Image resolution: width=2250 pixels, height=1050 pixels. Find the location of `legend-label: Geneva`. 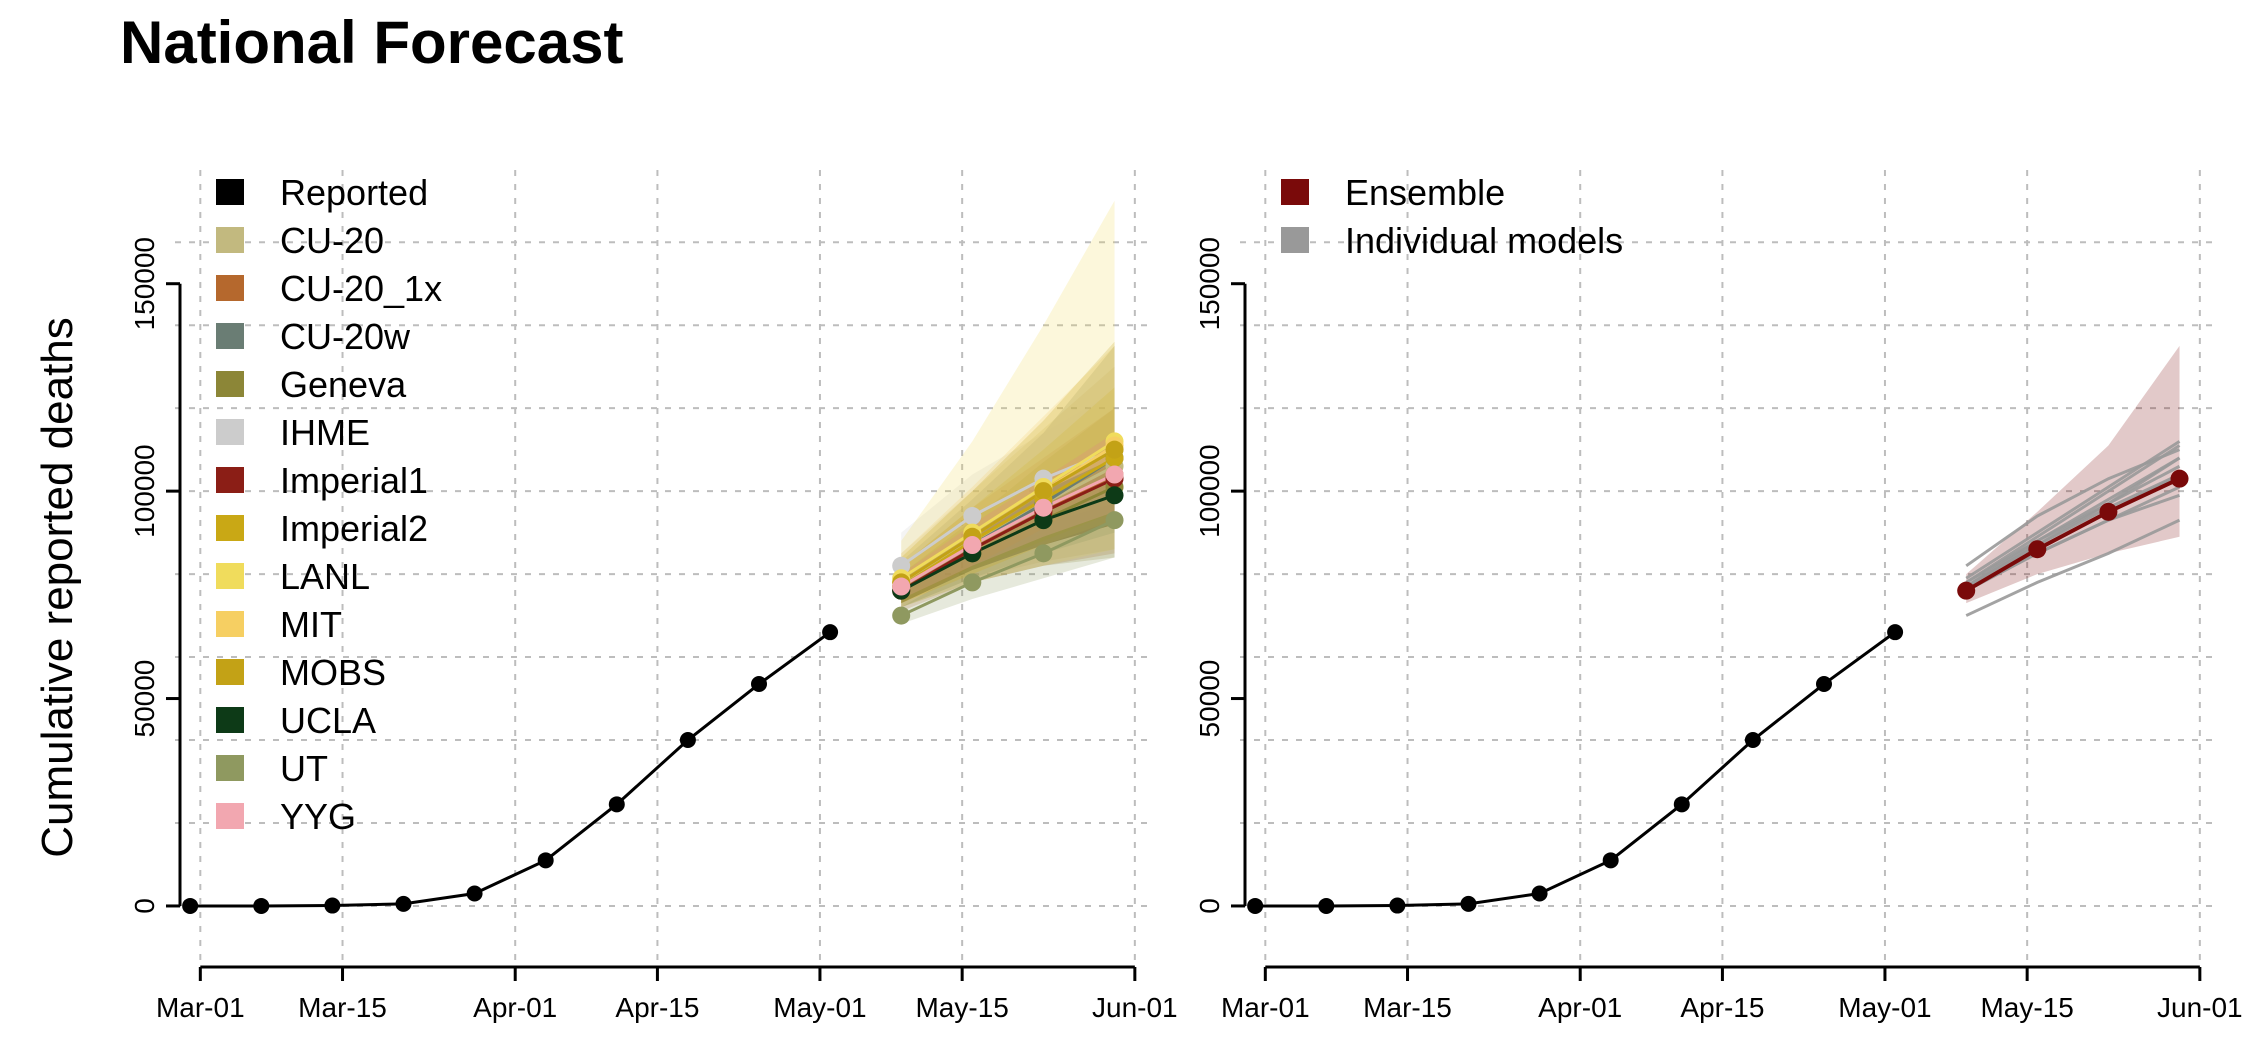

legend-label: Geneva is located at coordinates (343, 384).